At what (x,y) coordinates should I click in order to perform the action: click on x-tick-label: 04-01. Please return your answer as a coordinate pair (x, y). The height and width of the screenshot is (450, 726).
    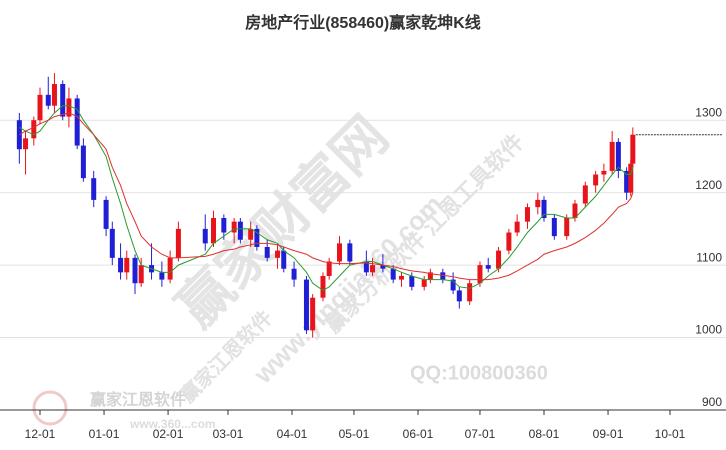
    Looking at the image, I should click on (292, 434).